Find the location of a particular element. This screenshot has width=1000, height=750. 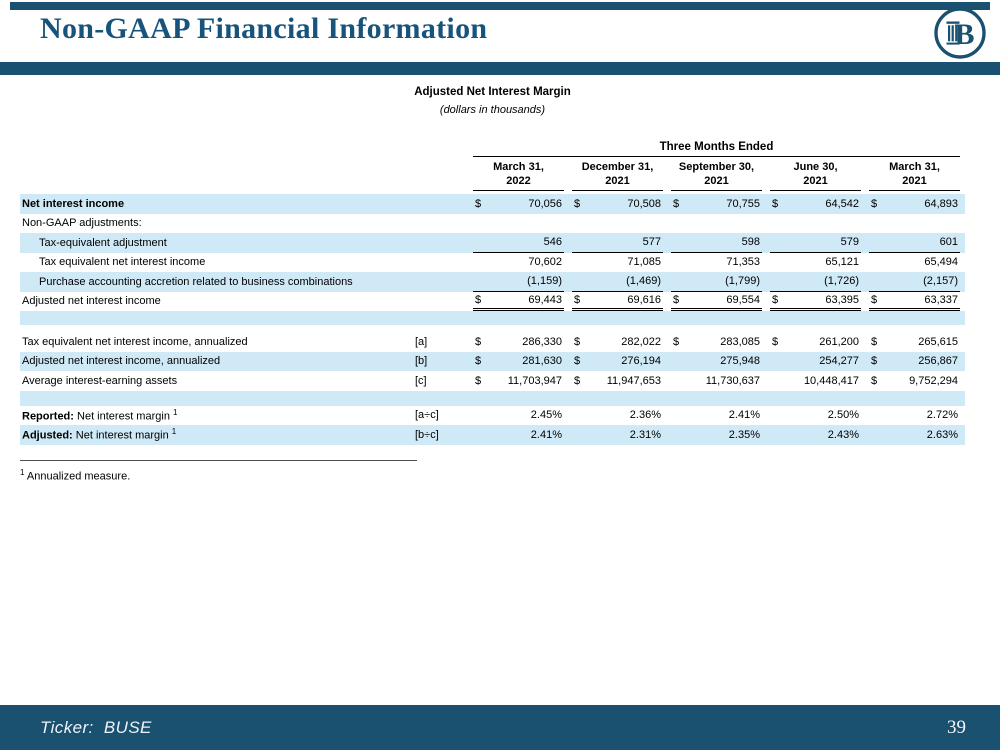

row-ref: [b] is located at coordinates (421, 361).